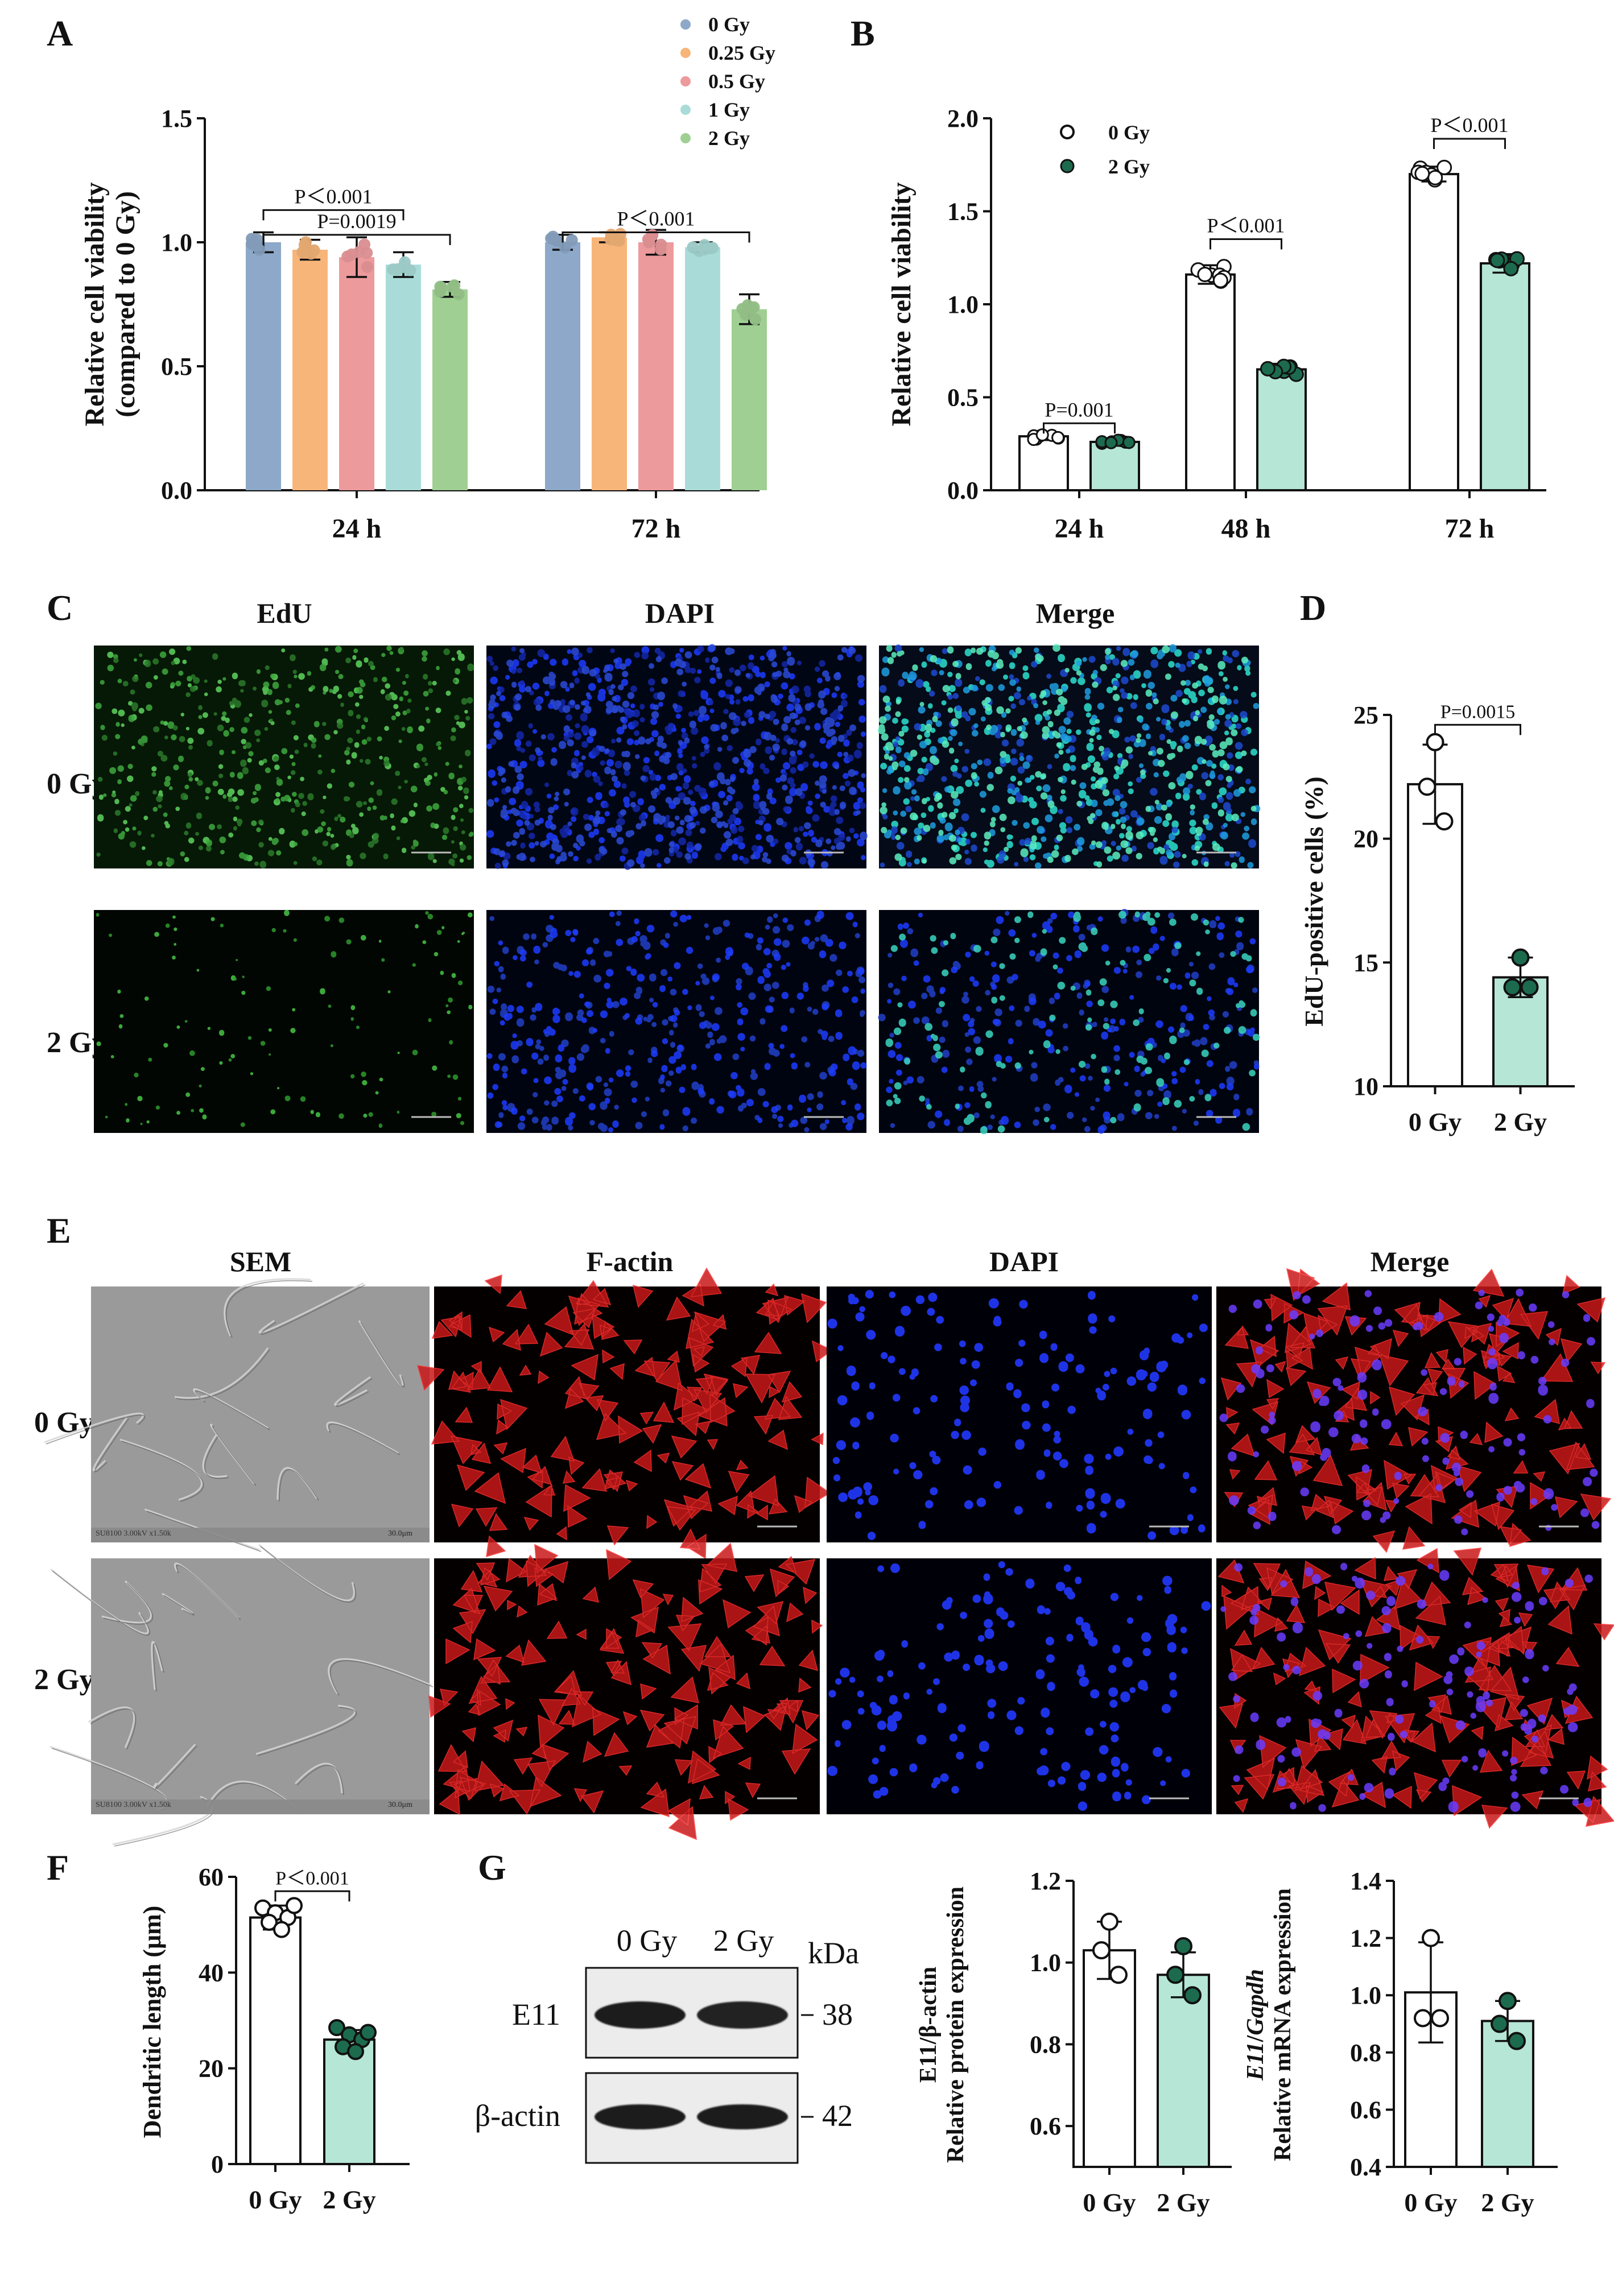 The height and width of the screenshot is (2296, 1614). I want to click on blot-lane-2gy: 2 Gy, so click(744, 1940).